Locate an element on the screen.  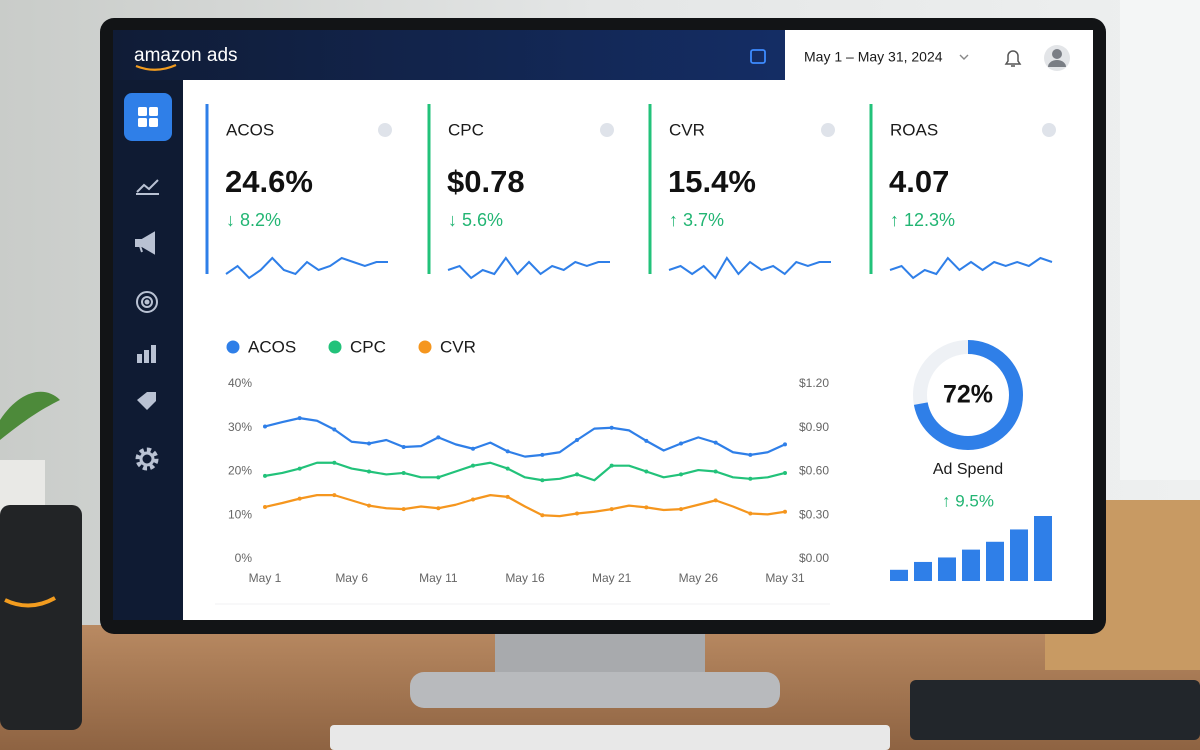
calendar-icon is located at coordinates (758, 56).